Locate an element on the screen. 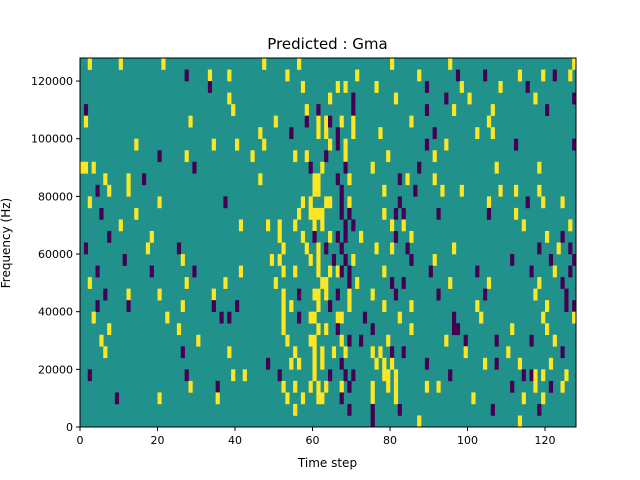 The image size is (640, 480). y-tick-label: 0 is located at coordinates (69, 427).